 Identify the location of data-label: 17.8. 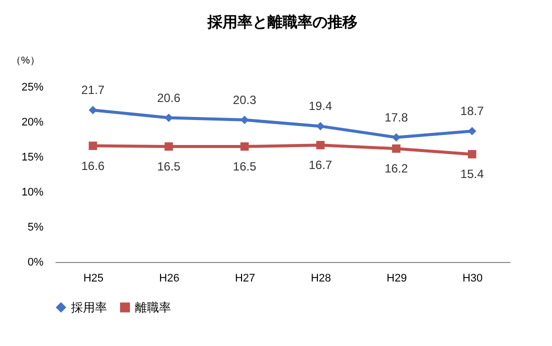
(396, 117).